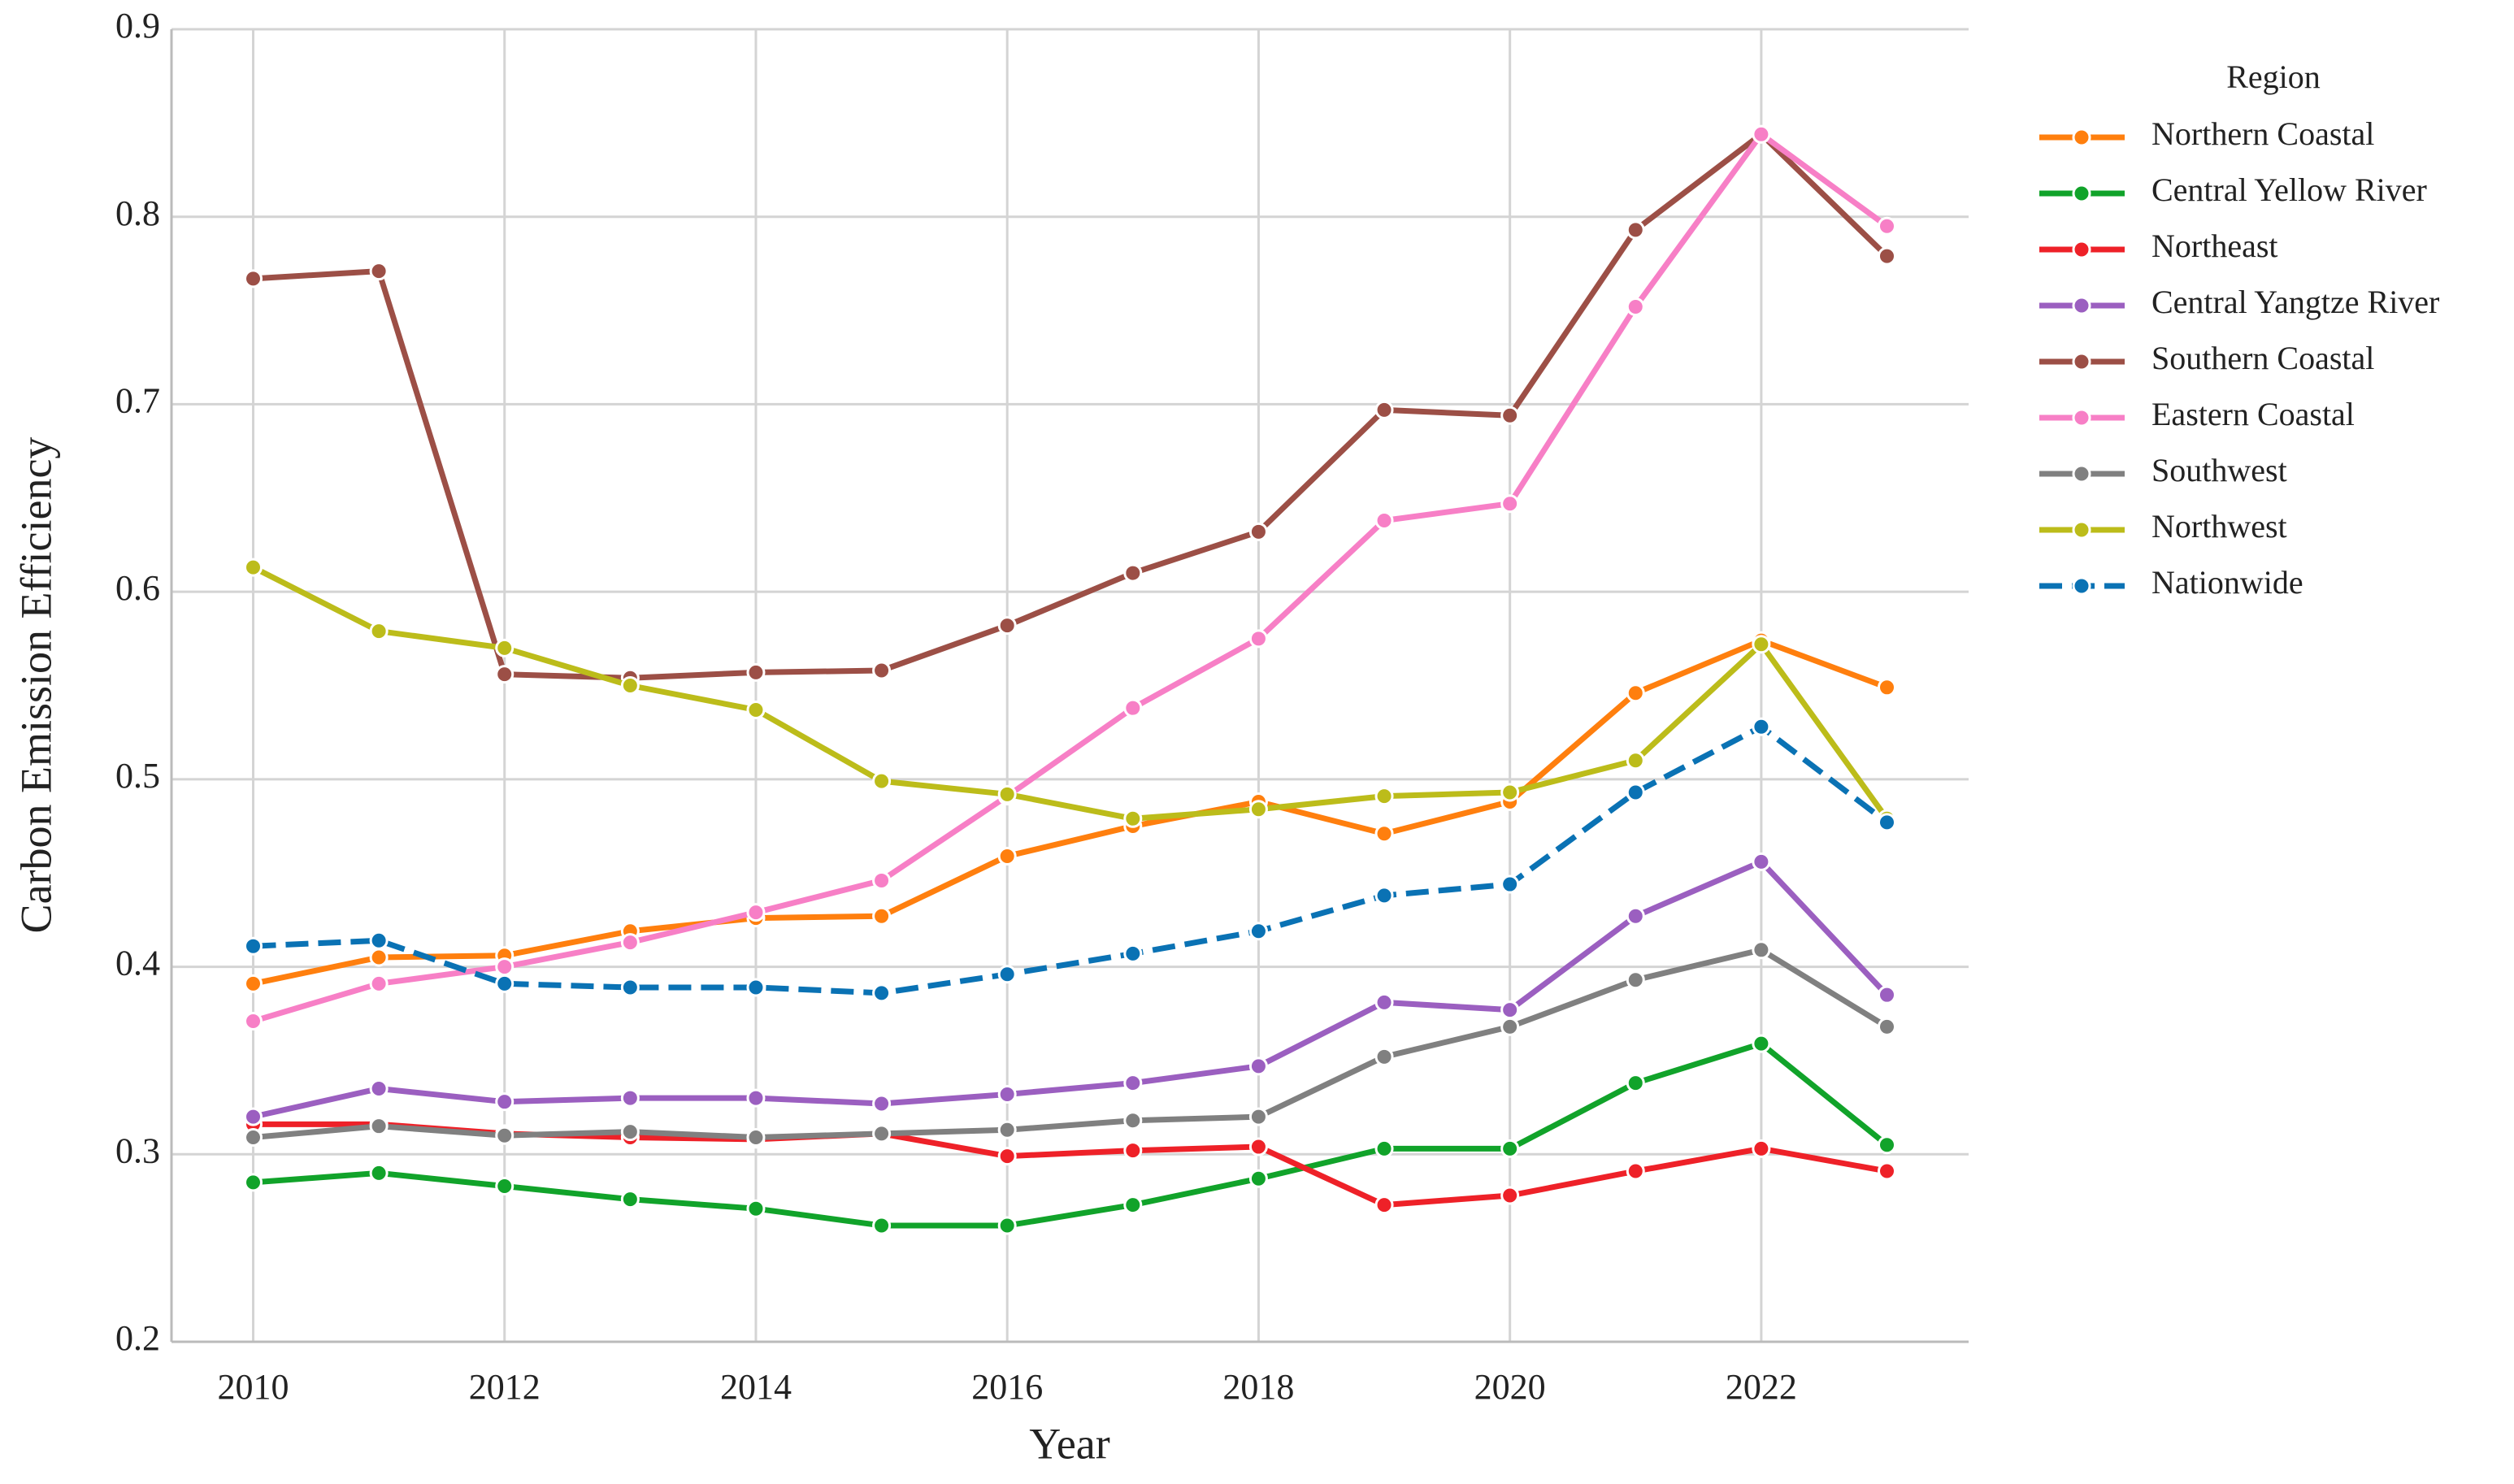  What do you see at coordinates (2214, 246) in the screenshot?
I see `legend-label: Northeast` at bounding box center [2214, 246].